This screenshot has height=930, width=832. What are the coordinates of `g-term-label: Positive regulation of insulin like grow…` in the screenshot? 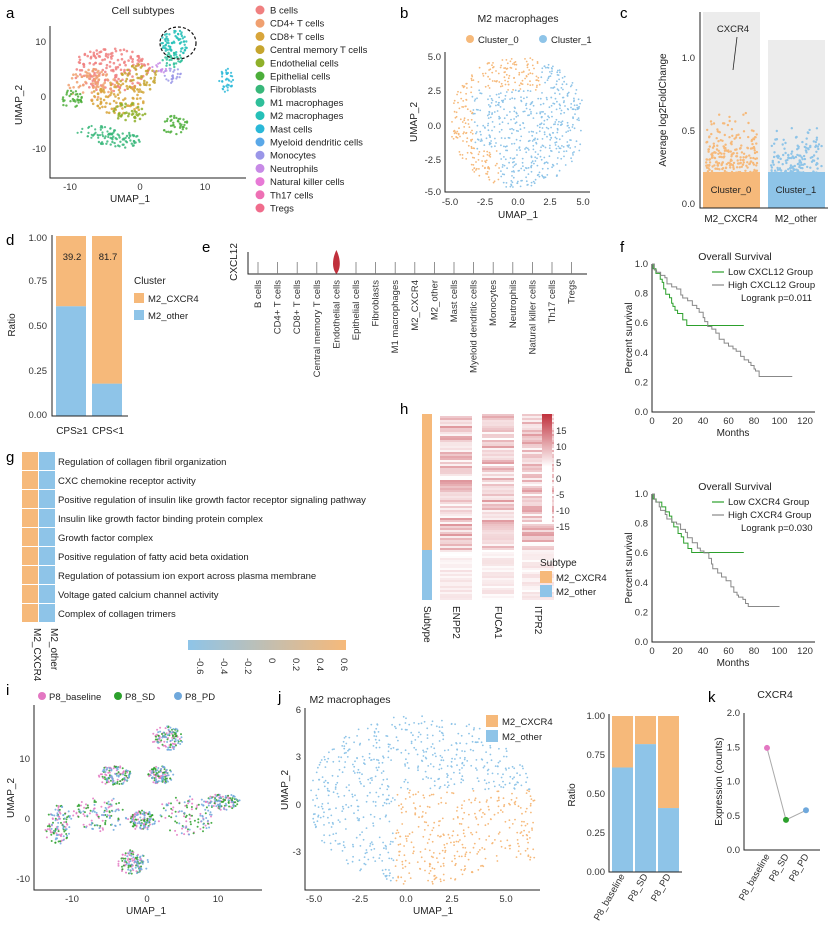 It's located at (212, 500).